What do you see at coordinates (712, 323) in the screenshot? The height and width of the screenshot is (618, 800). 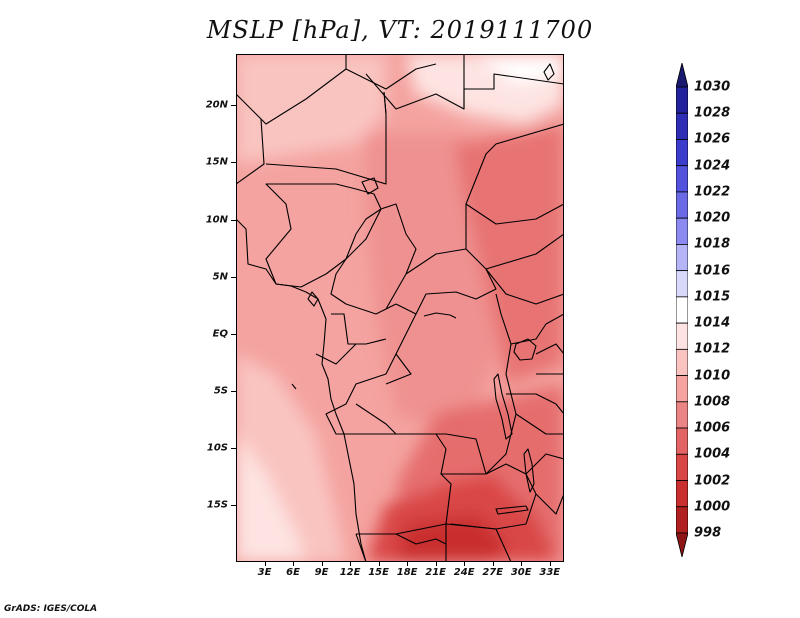 I see `colorbar-label-1014: 1014` at bounding box center [712, 323].